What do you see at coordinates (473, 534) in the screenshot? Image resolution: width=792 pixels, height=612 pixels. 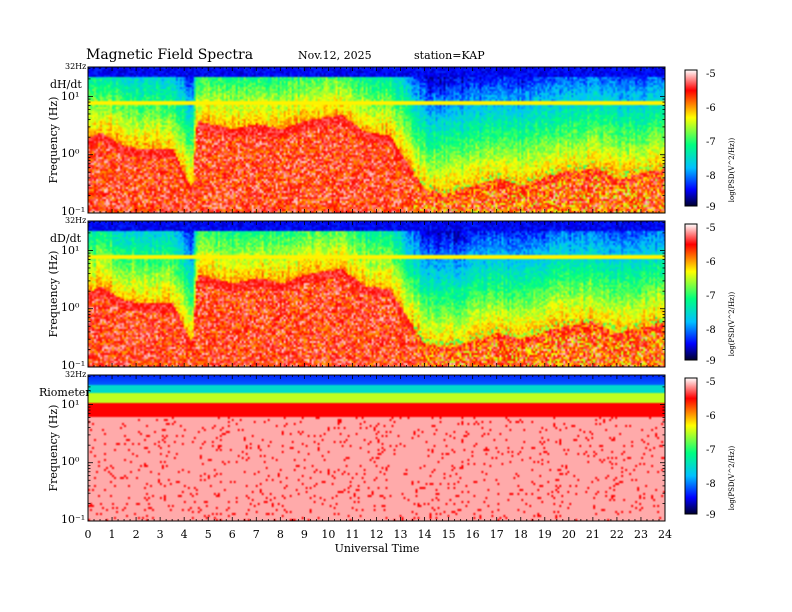 I see `x-tick-label: 16` at bounding box center [473, 534].